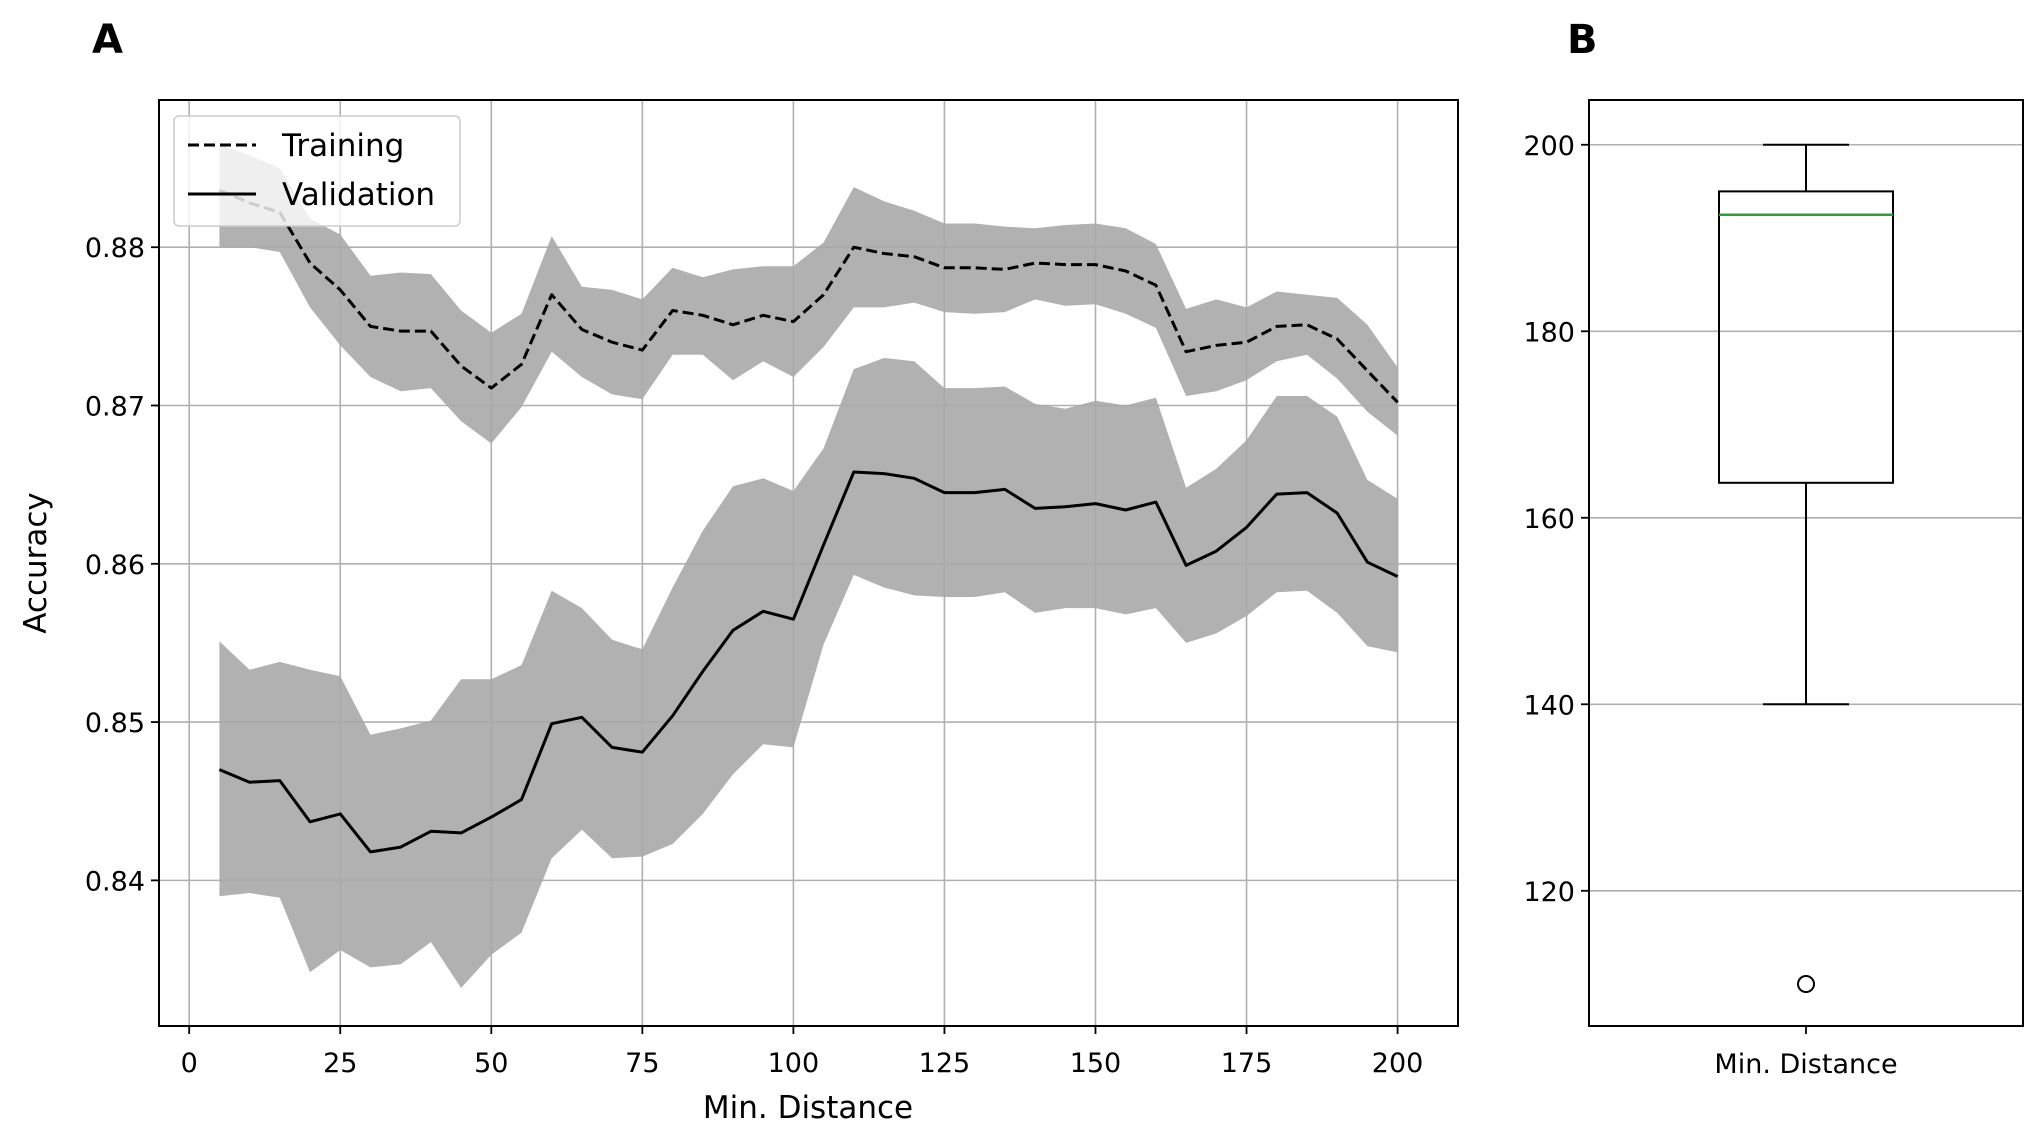  I want to click on box-plot, so click(1806, 568).